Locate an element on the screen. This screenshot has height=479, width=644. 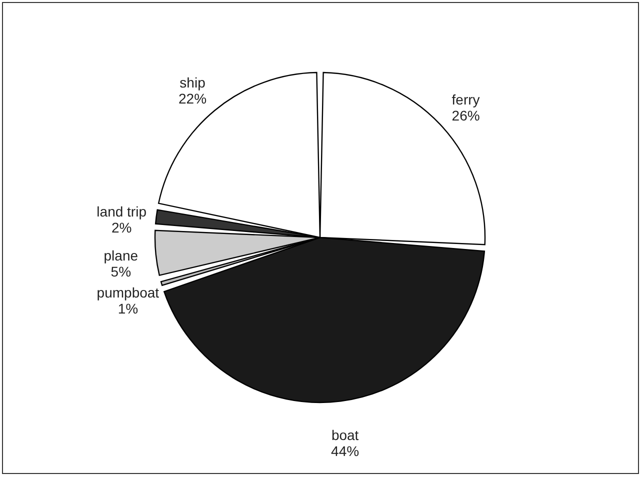
data-label: 1% is located at coordinates (128, 308).